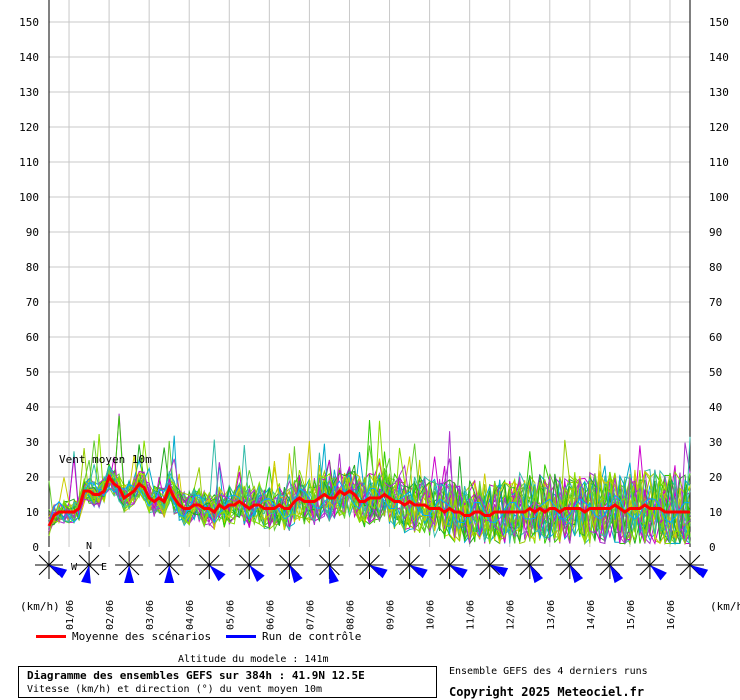 This screenshot has height=700, width=740. I want to click on legend-control: Run de contrôle, so click(293, 636).